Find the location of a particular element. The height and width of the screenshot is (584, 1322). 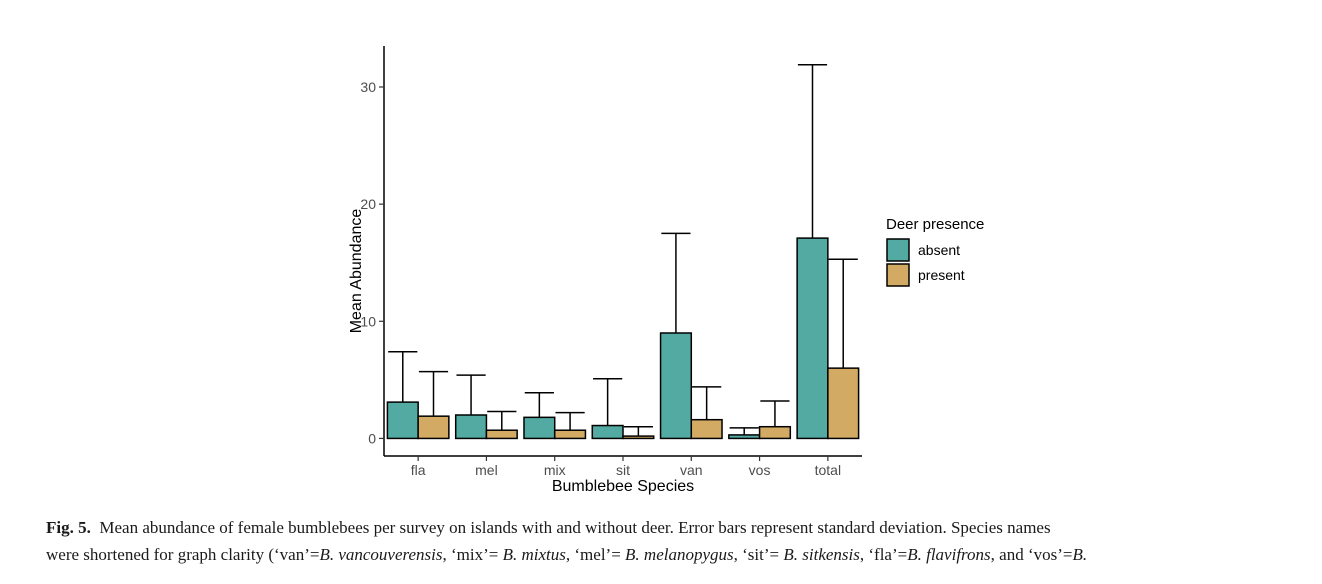

x-tick-label: vos is located at coordinates (760, 470).